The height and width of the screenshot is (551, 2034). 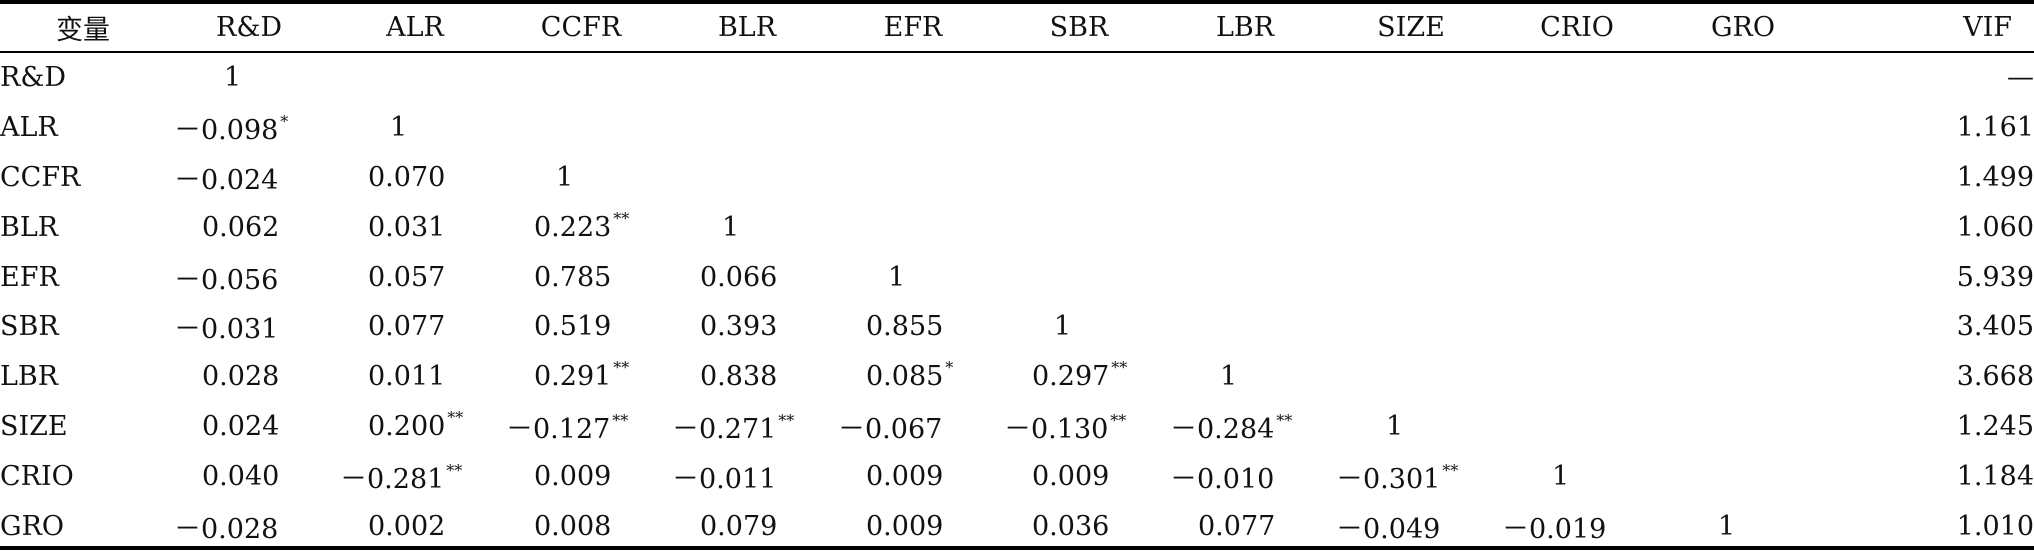 What do you see at coordinates (1071, 377) in the screenshot?
I see `cell-value: 0.297` at bounding box center [1071, 377].